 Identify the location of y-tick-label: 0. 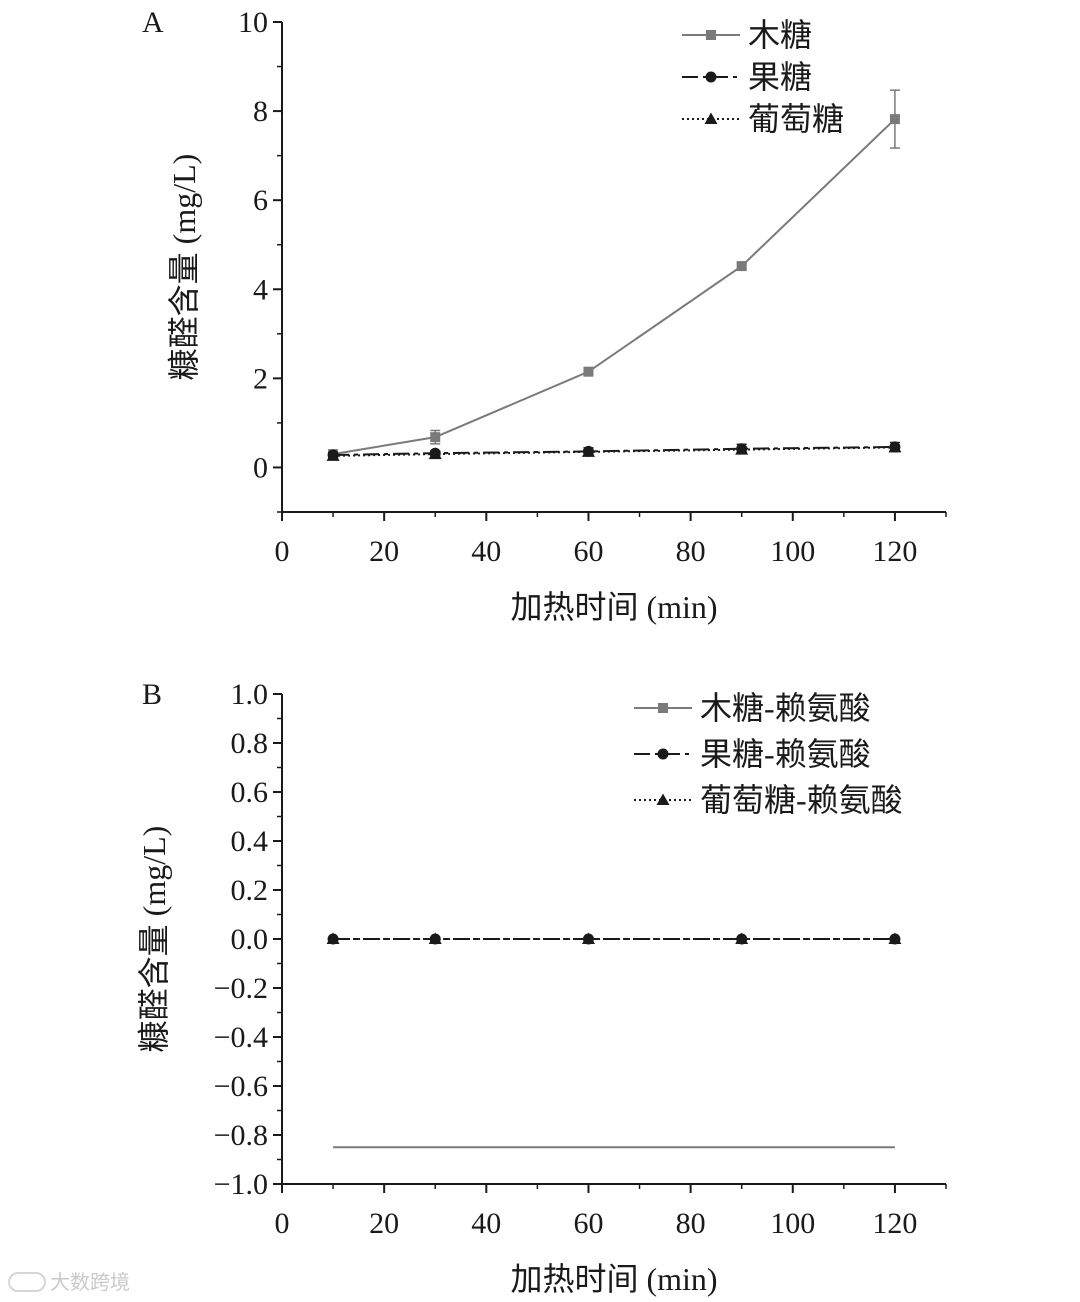
(260, 467).